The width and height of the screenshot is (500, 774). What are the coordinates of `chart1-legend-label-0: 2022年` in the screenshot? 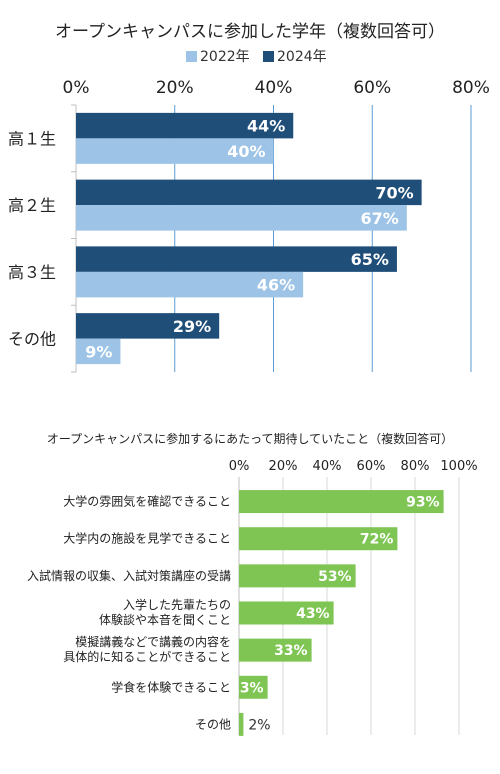 It's located at (225, 57).